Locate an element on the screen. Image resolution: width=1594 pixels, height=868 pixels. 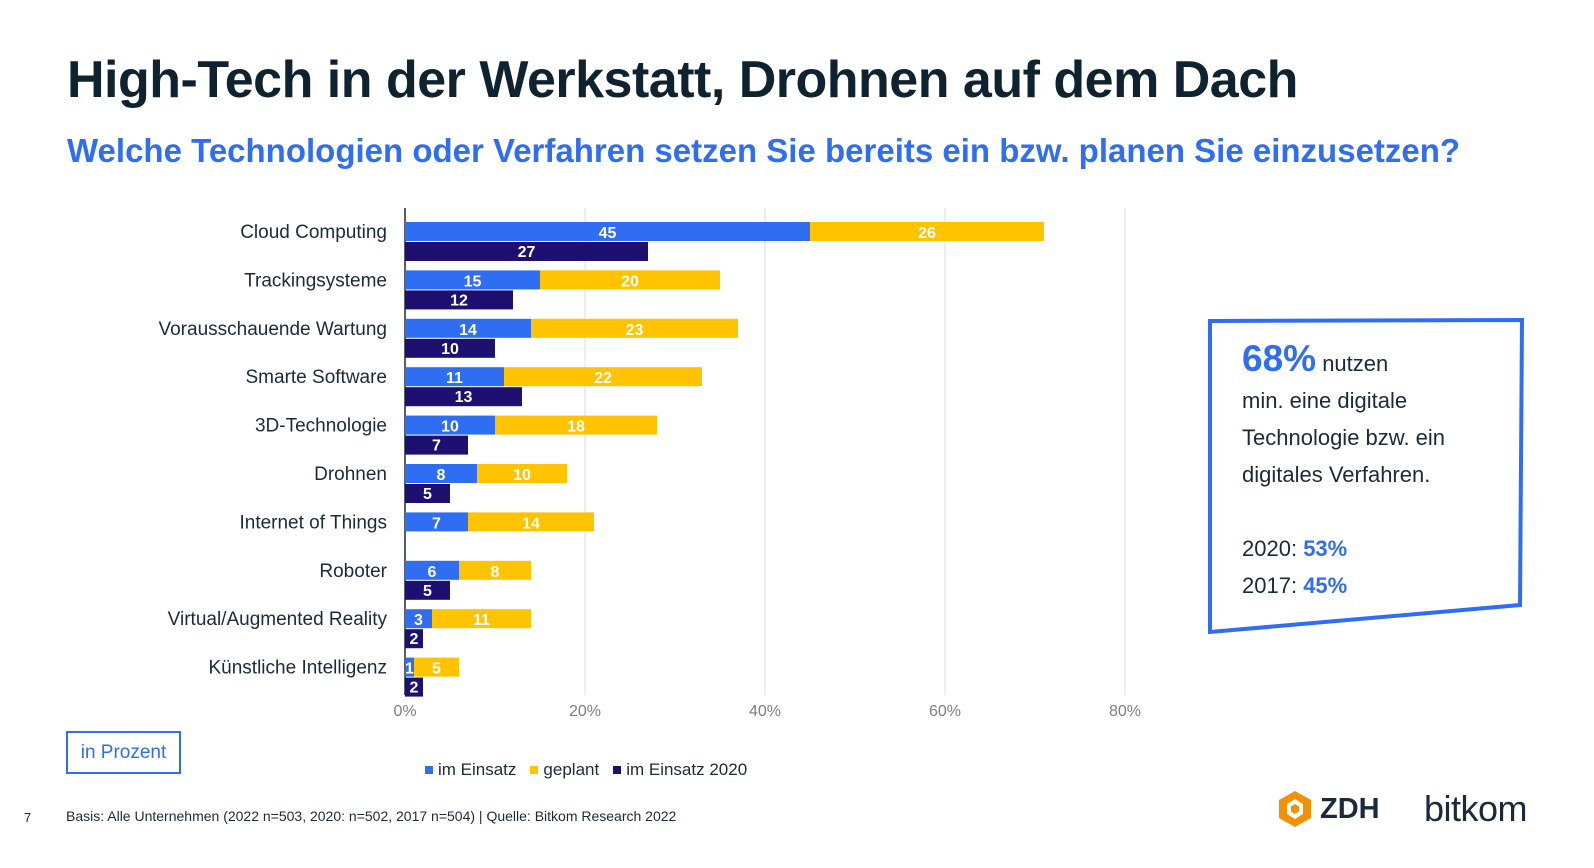
category-label: 3D-Technologie is located at coordinates (321, 426).